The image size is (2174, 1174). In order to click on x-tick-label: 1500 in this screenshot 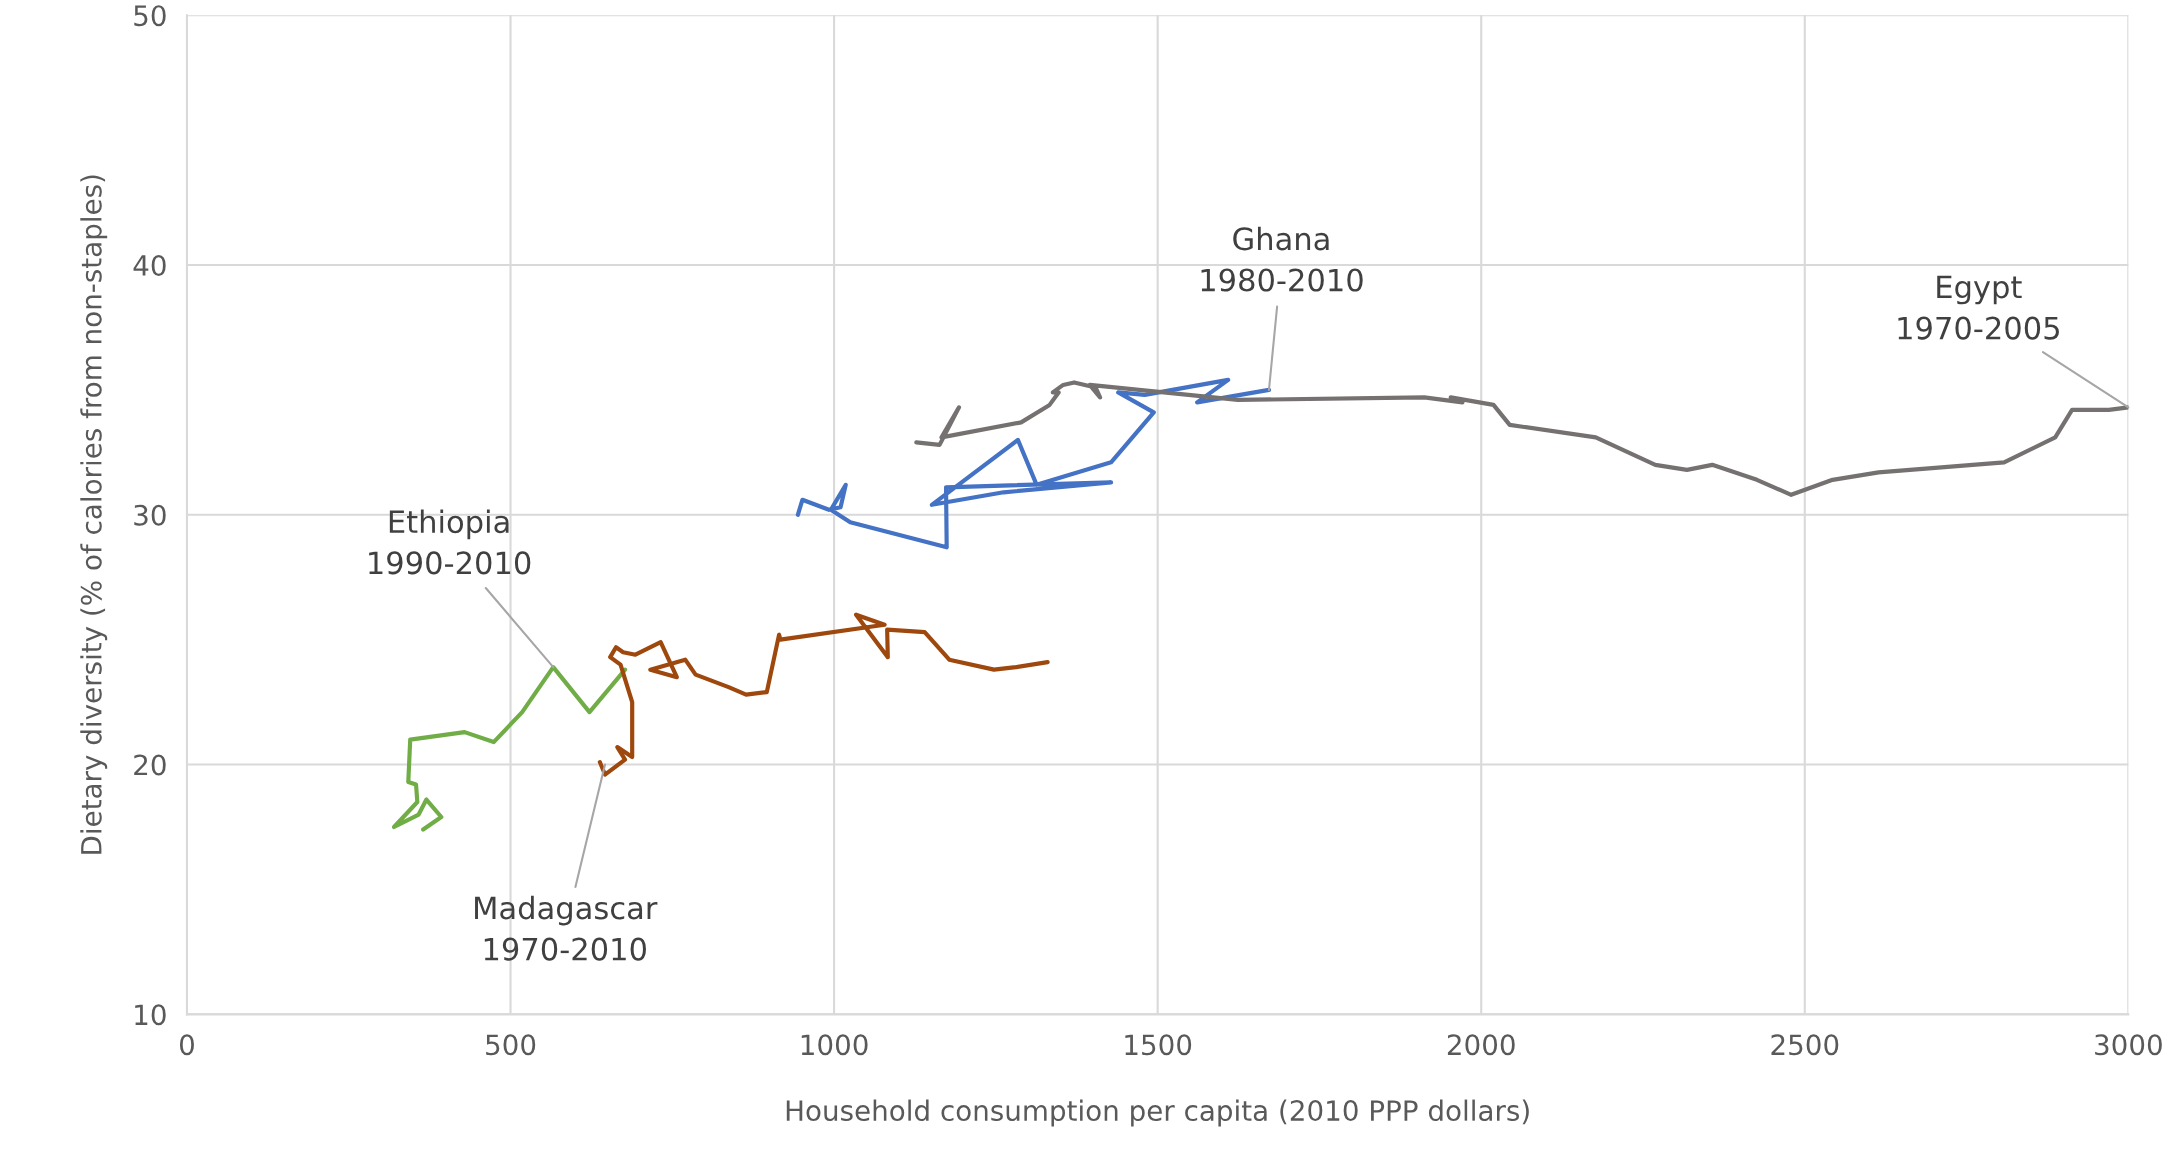, I will do `click(1158, 1045)`.